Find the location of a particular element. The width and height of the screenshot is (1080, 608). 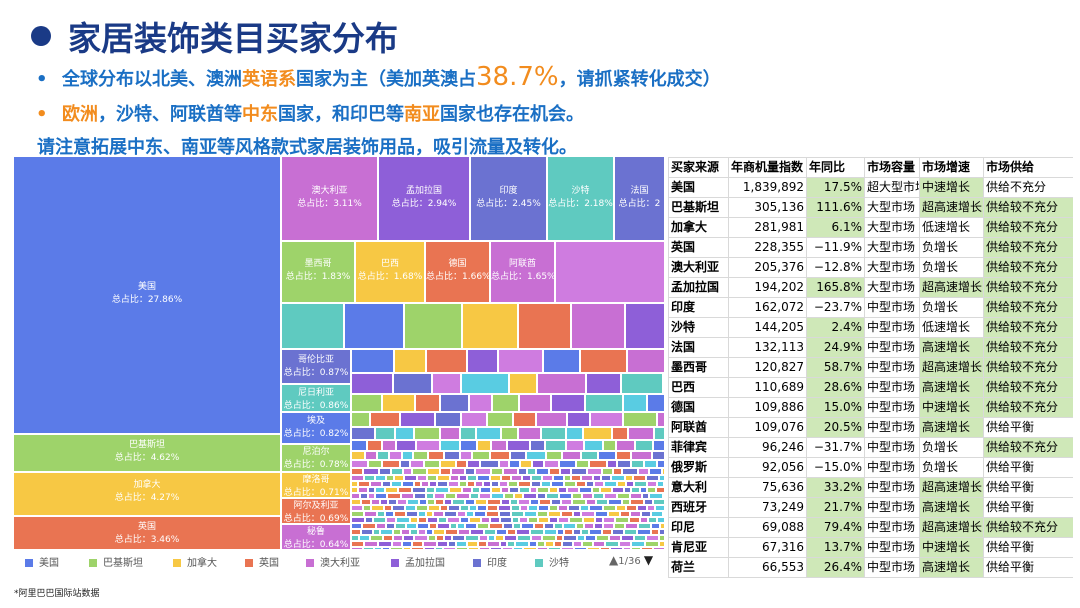

treemap-tile: 尼泊尔 总占比：0.78% is located at coordinates (316, 458).